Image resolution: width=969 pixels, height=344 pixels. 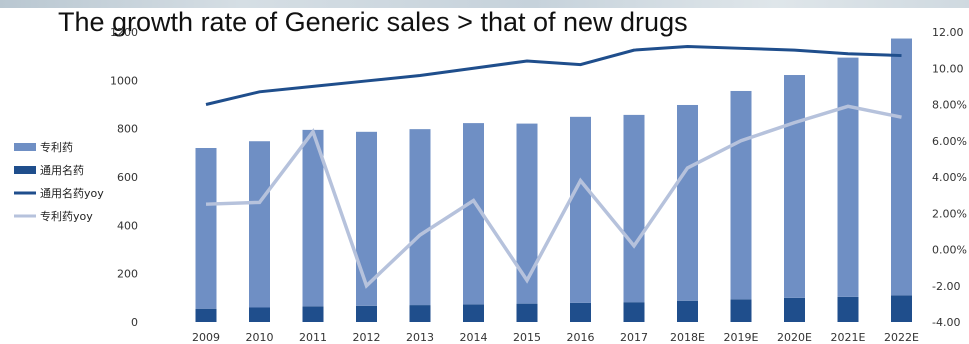 What do you see at coordinates (794, 337) in the screenshot?
I see `x-axis-tick-label: 2020E` at bounding box center [794, 337].